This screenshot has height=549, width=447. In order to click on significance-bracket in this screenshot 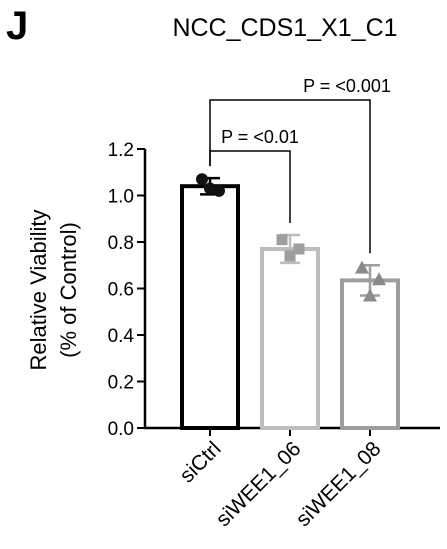, I will do `click(290, 176)`.